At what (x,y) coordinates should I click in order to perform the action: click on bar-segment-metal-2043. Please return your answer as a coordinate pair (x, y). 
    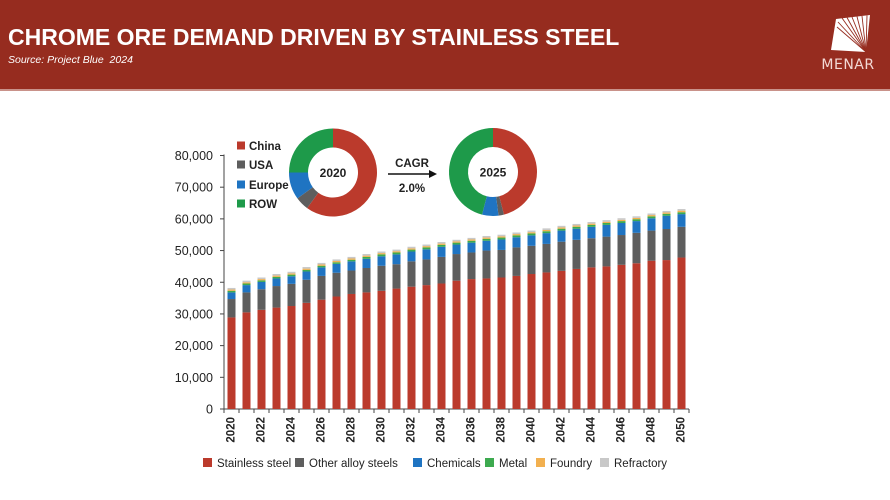
    Looking at the image, I should click on (576, 227).